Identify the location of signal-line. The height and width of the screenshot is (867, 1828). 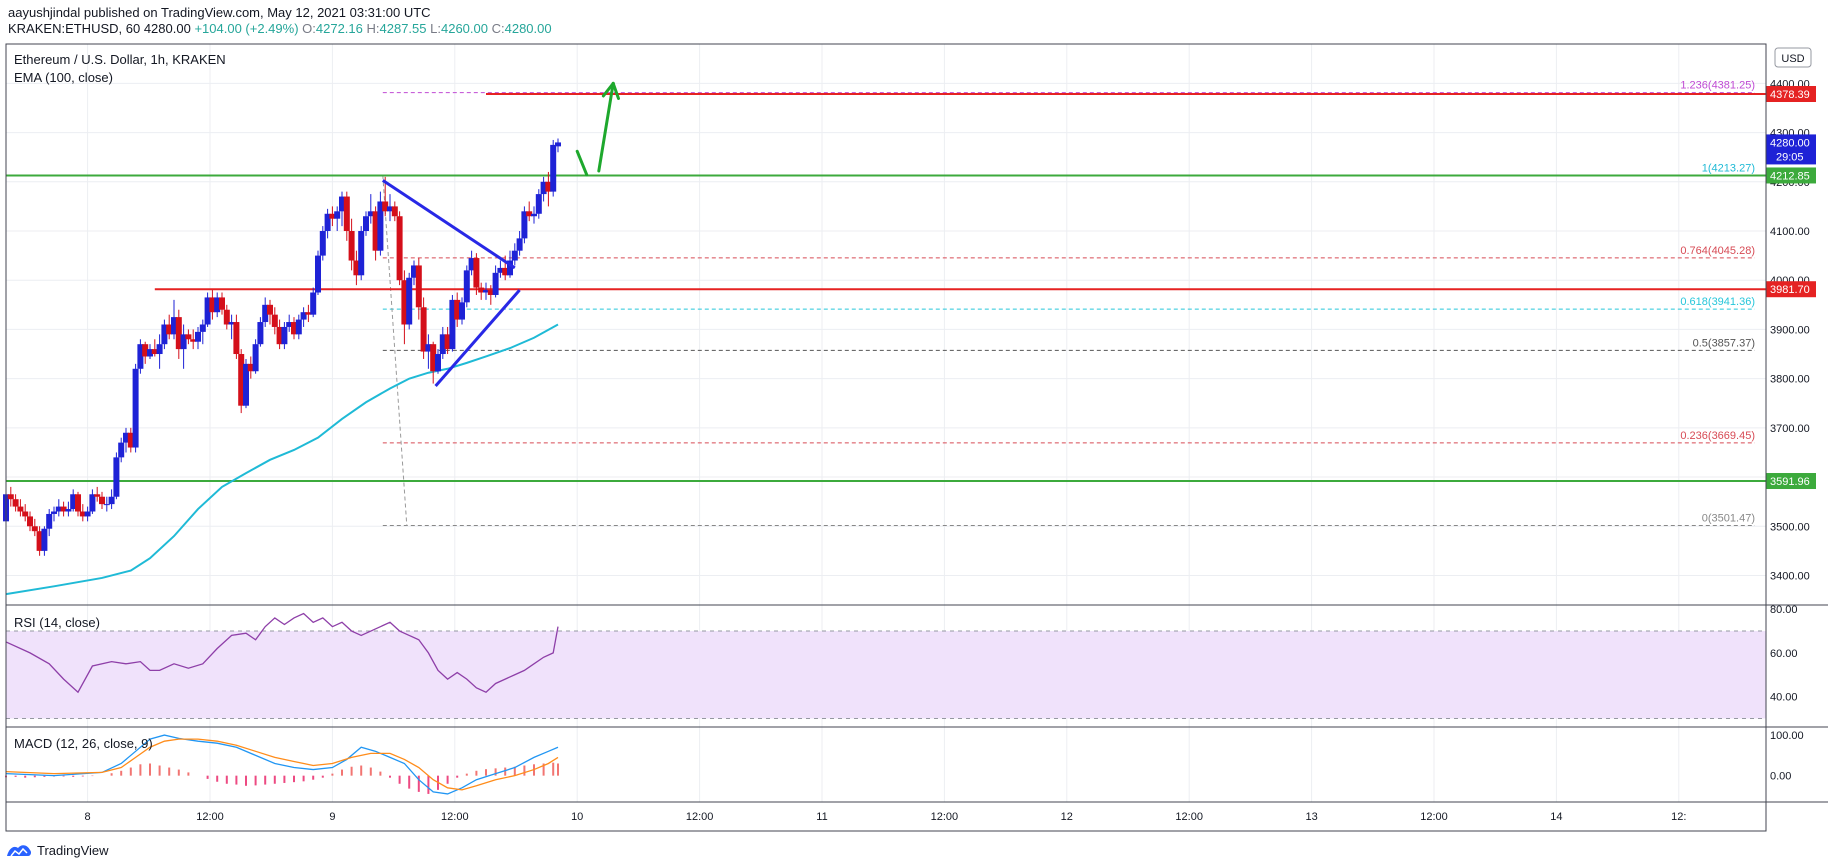
(282, 764).